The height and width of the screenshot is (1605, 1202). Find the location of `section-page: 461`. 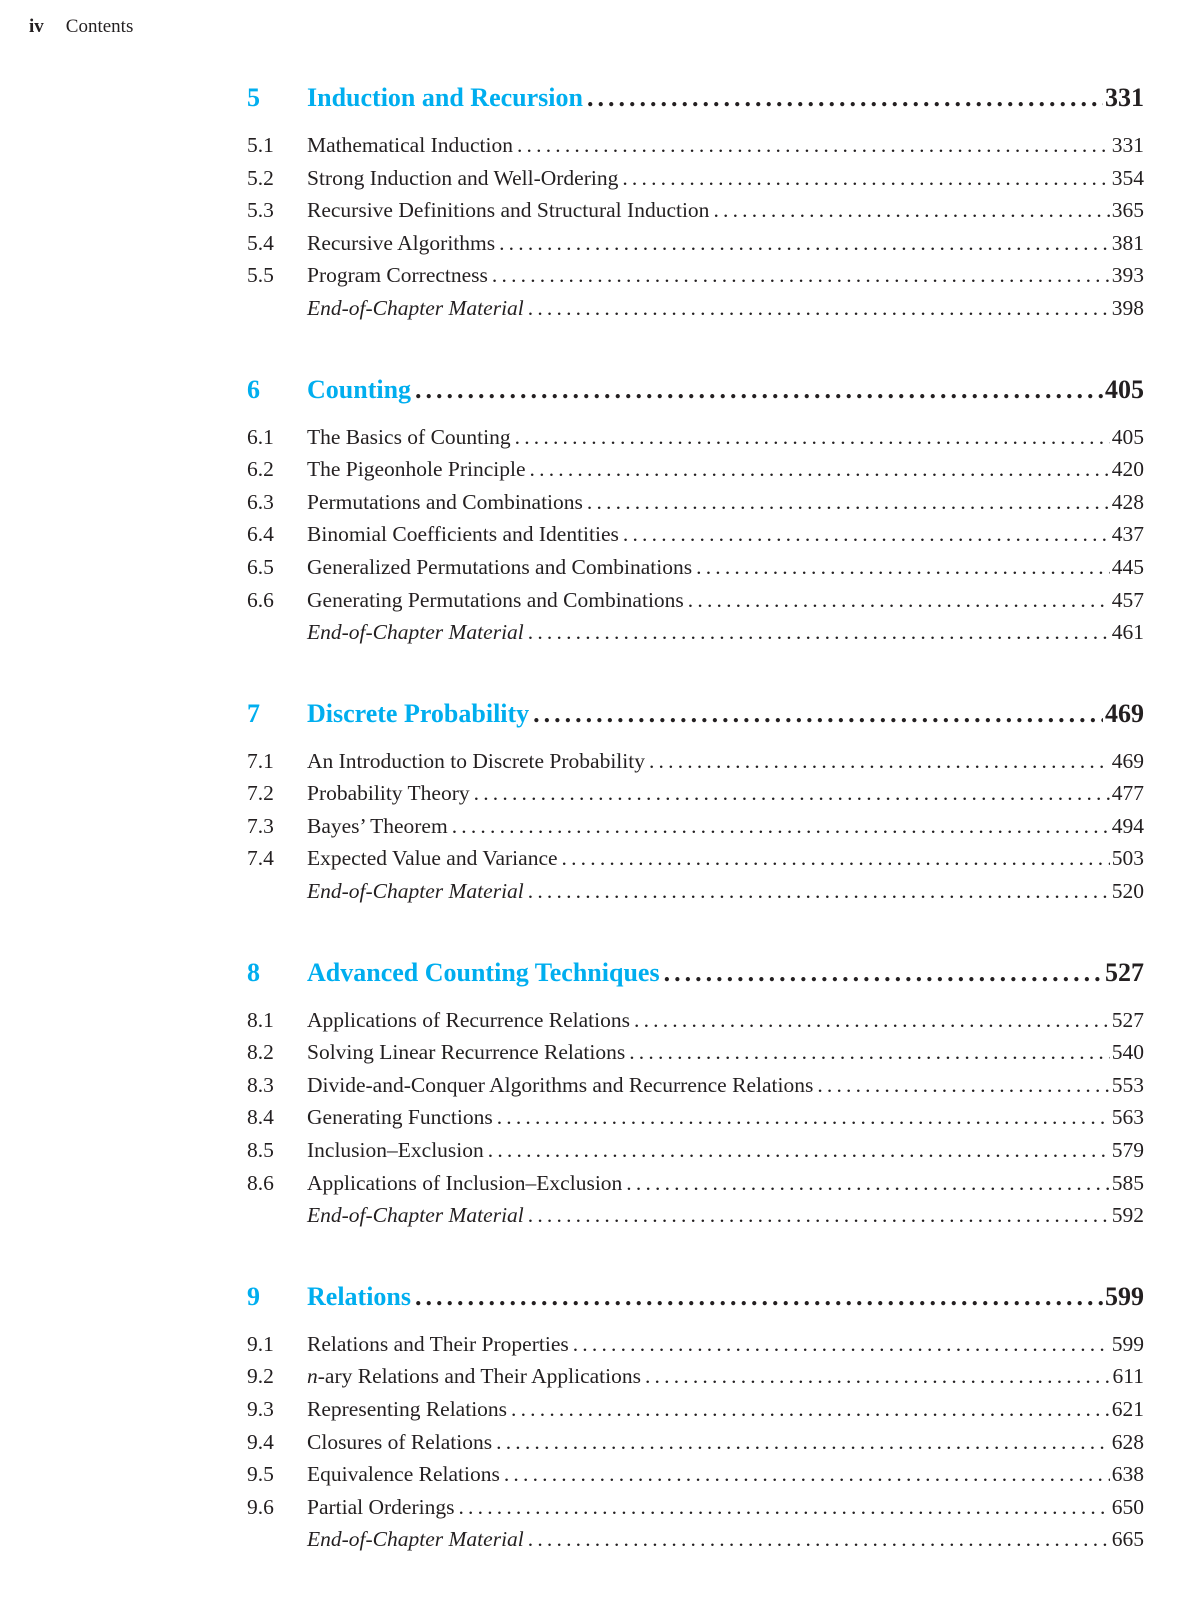

section-page: 461 is located at coordinates (1127, 632).